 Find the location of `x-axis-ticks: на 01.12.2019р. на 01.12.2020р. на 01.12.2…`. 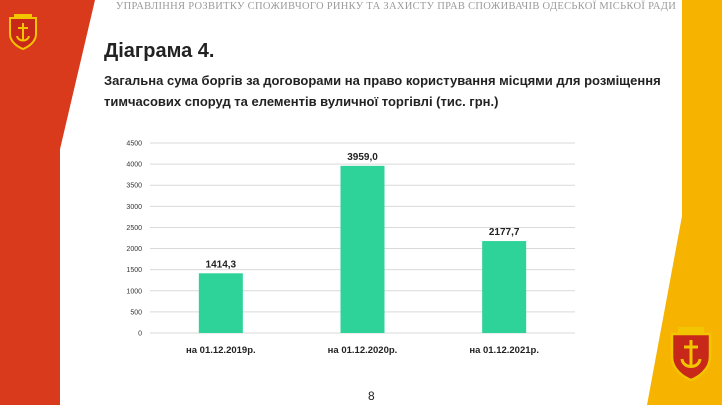

x-axis-ticks: на 01.12.2019р. на 01.12.2020р. на 01.12.2… is located at coordinates (362, 350).